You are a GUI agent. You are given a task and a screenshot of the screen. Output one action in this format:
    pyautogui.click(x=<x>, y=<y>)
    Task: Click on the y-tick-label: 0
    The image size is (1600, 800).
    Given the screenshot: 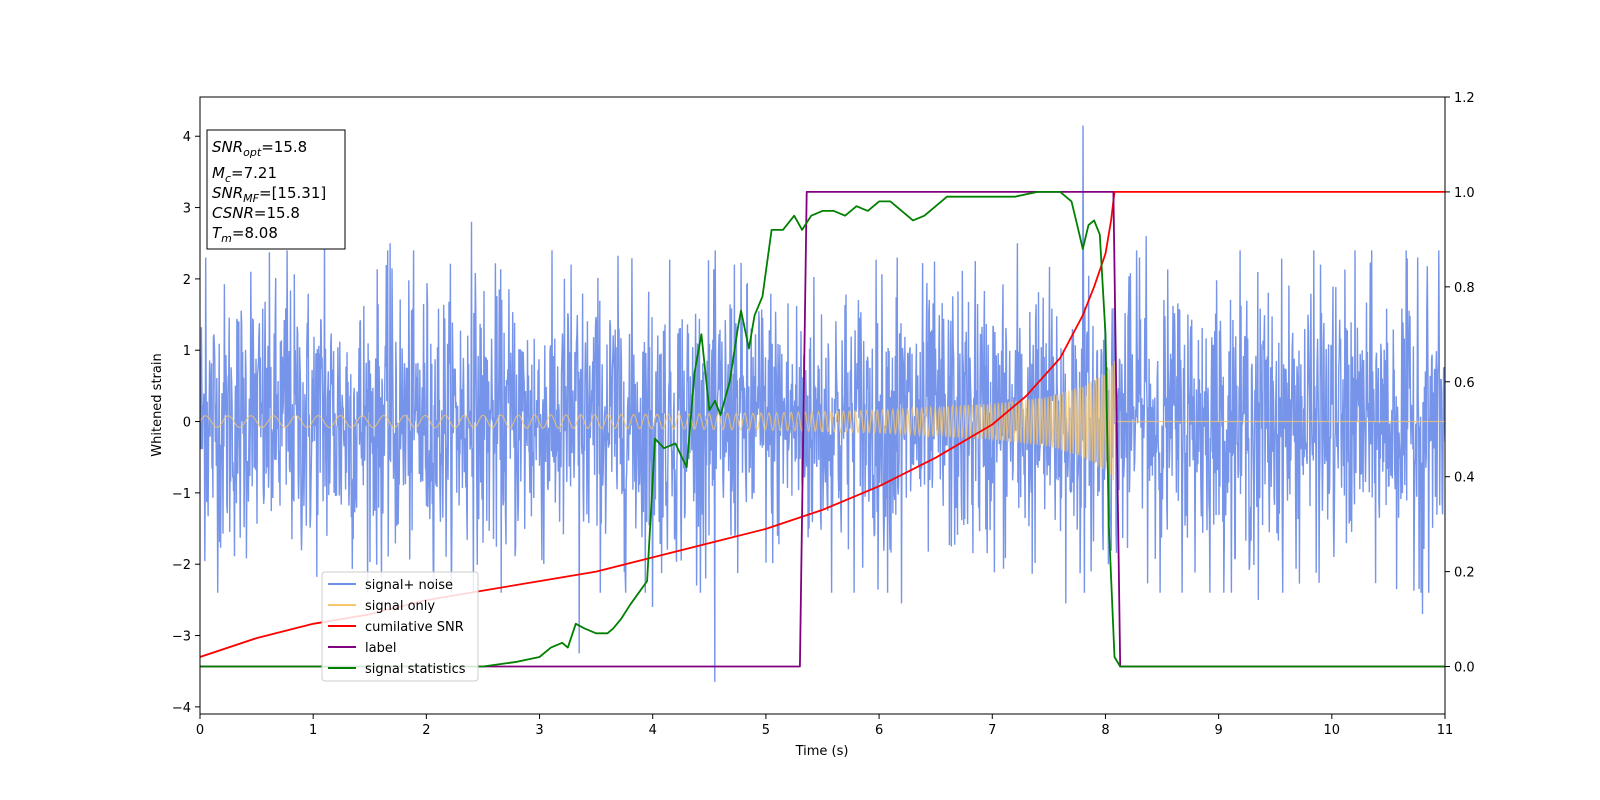 What is the action you would take?
    pyautogui.click(x=187, y=423)
    